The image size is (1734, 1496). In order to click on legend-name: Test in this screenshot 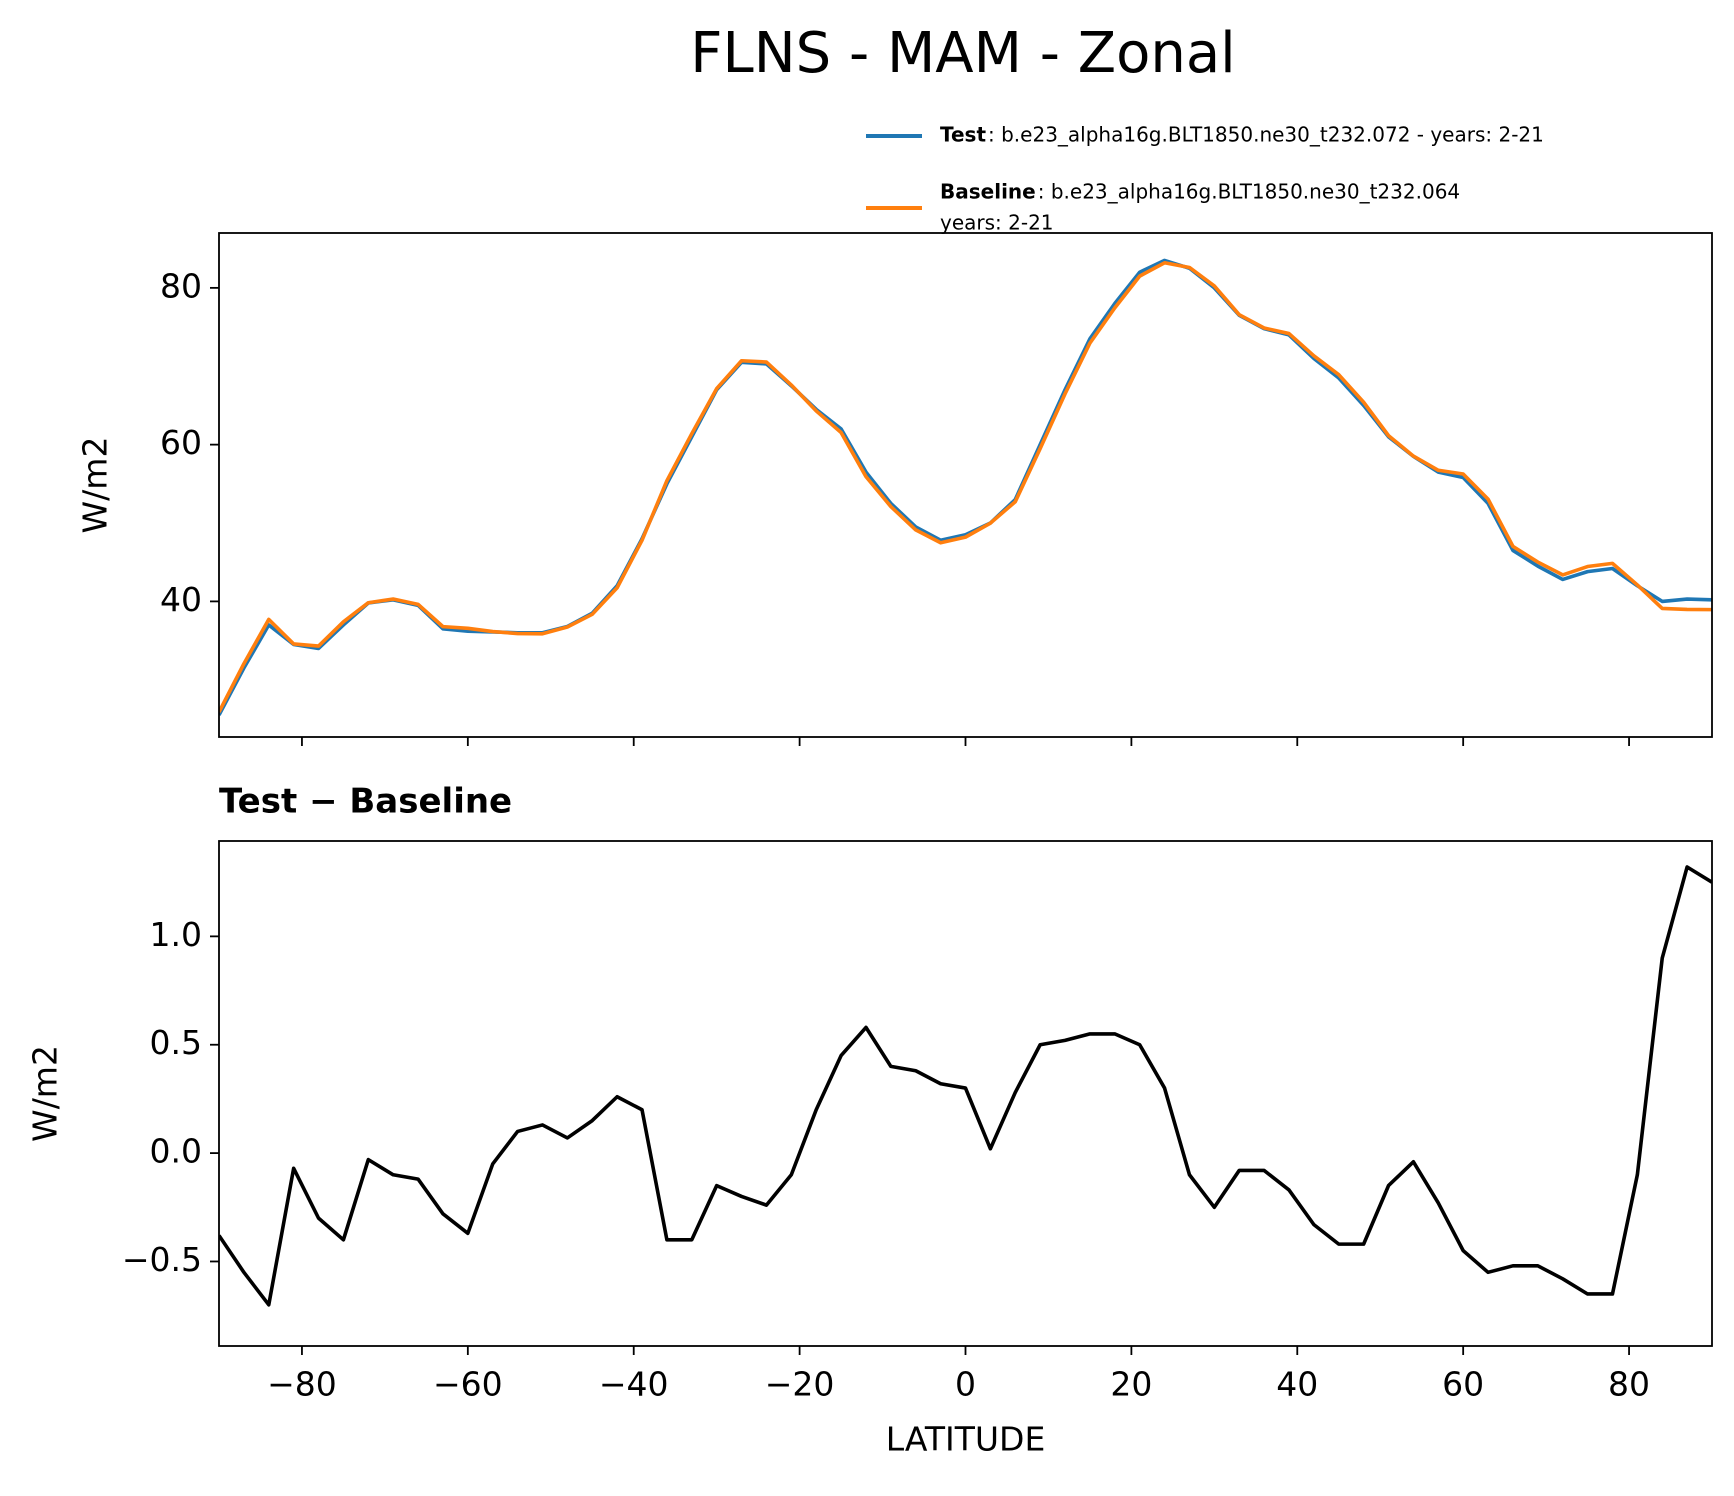, I will do `click(963, 135)`.